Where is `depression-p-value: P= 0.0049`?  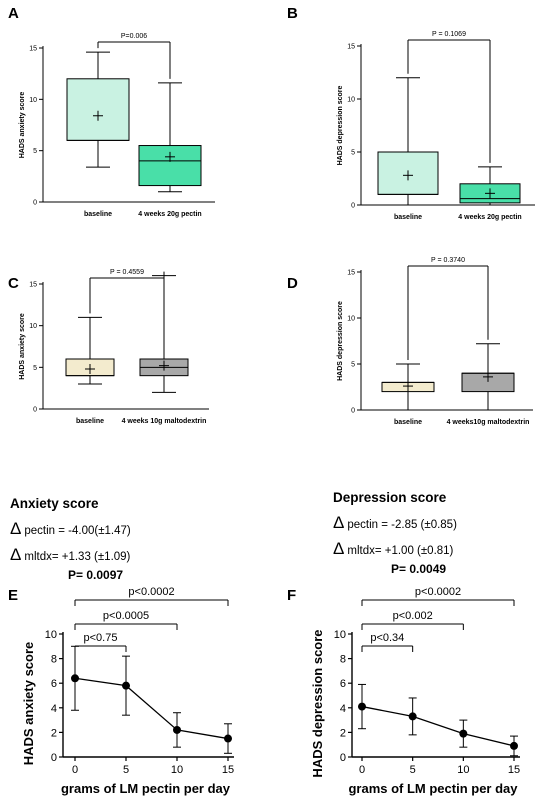 depression-p-value: P= 0.0049 is located at coordinates (419, 569).